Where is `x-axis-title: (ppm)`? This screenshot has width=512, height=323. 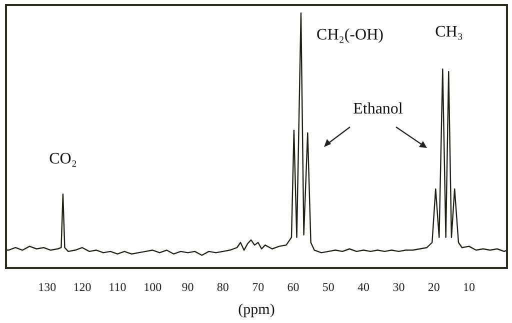 x-axis-title: (ppm) is located at coordinates (256, 310).